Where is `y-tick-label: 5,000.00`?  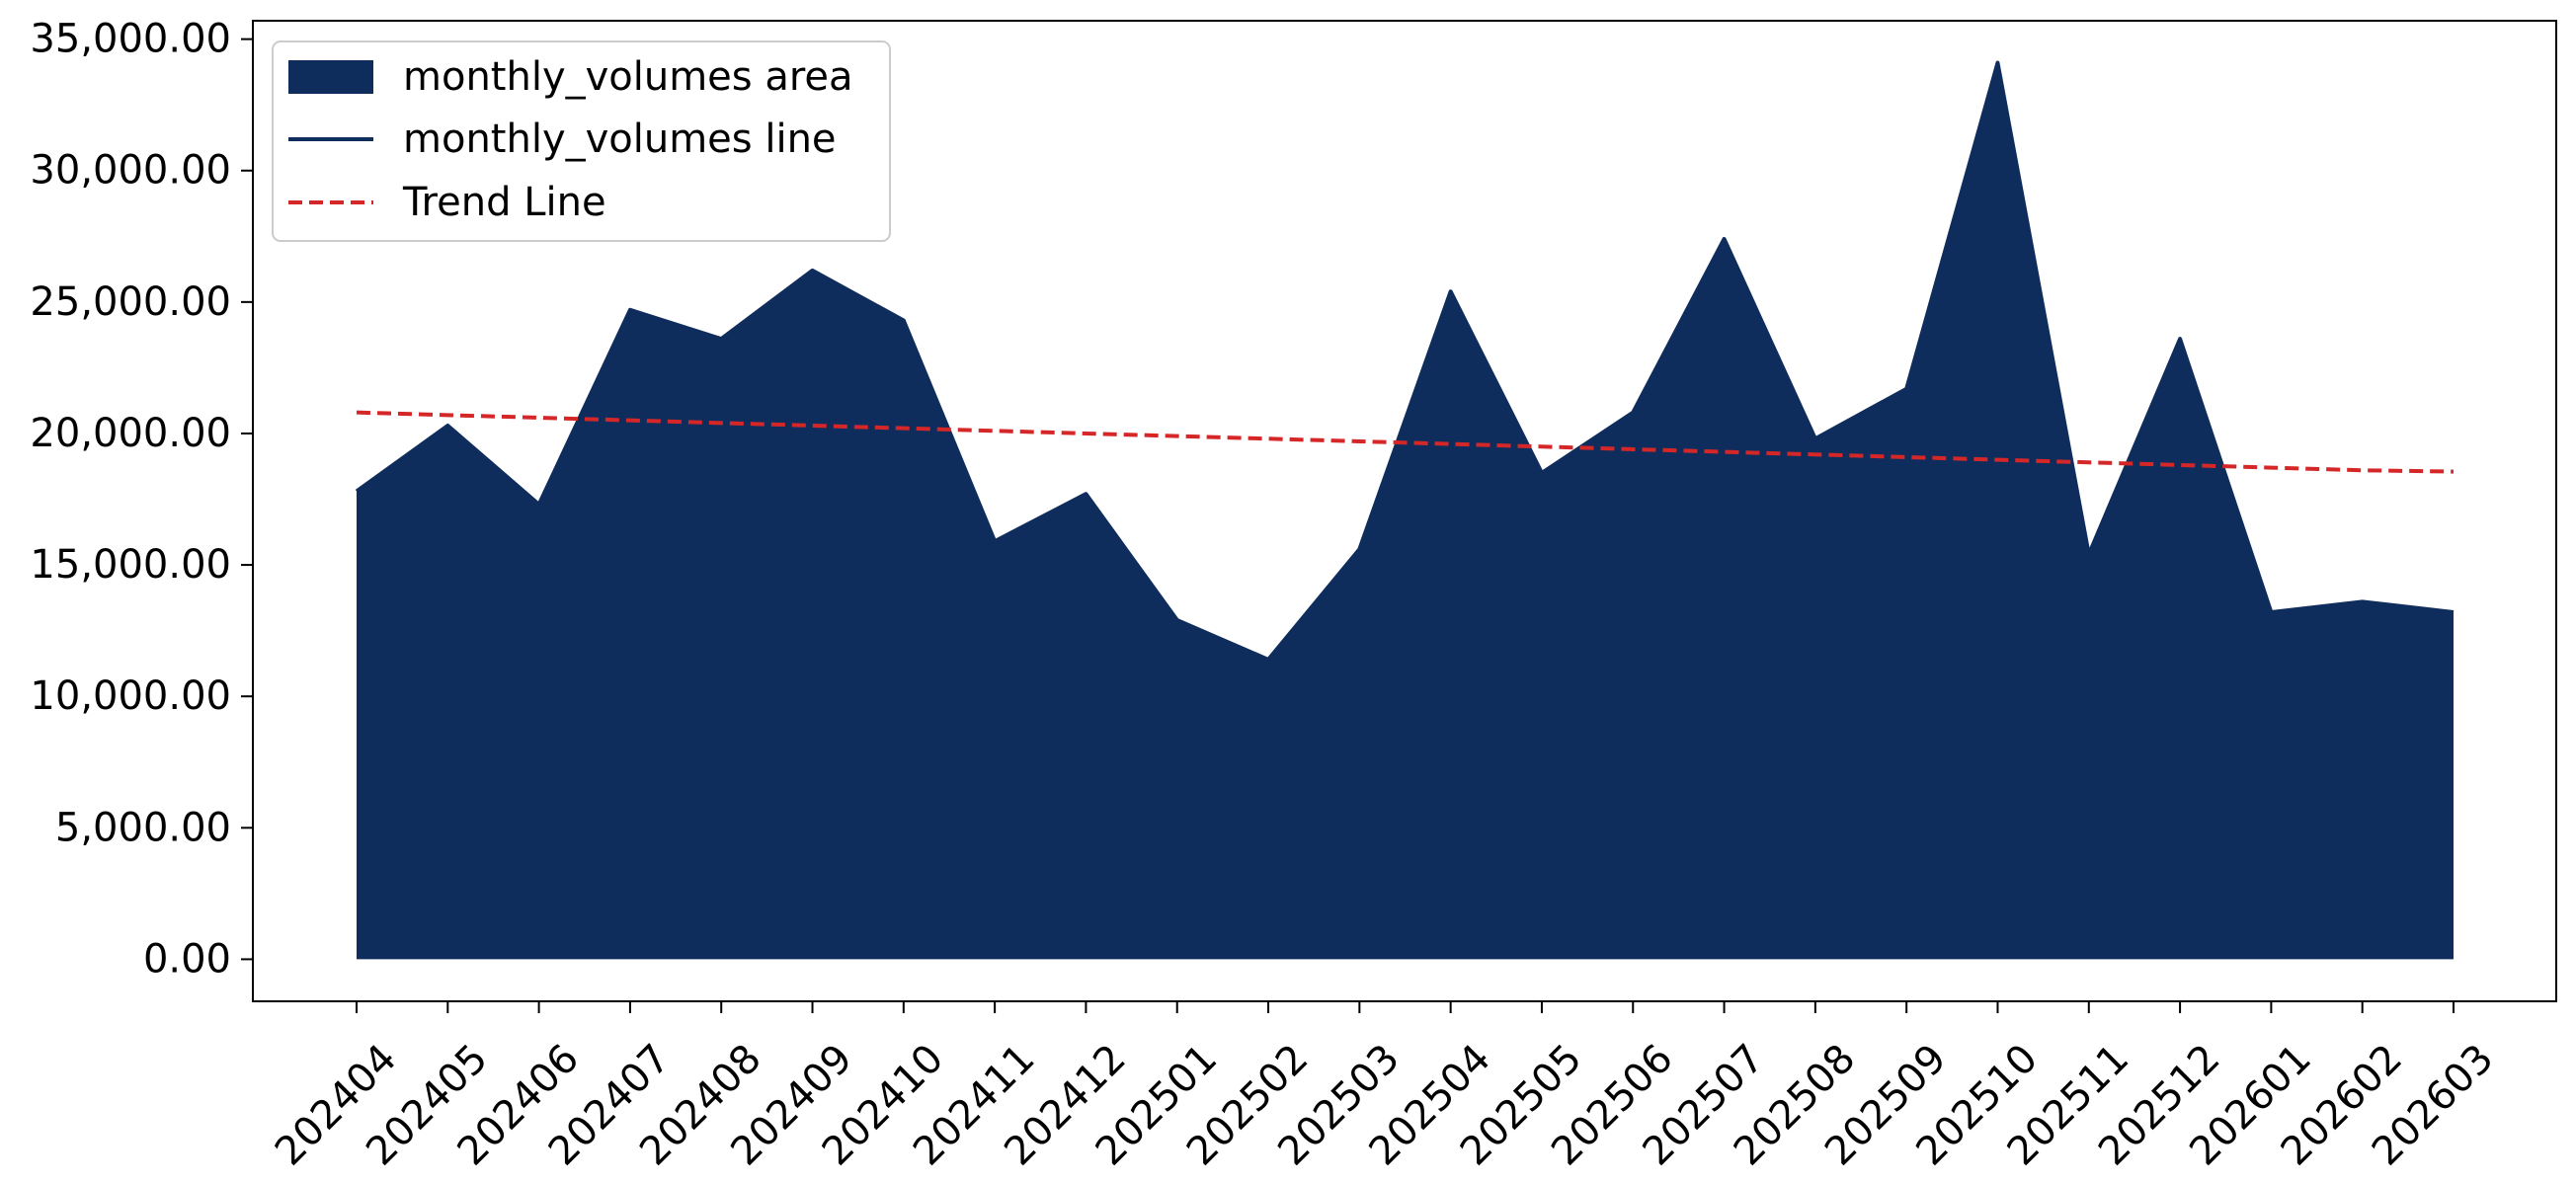 y-tick-label: 5,000.00 is located at coordinates (143, 827).